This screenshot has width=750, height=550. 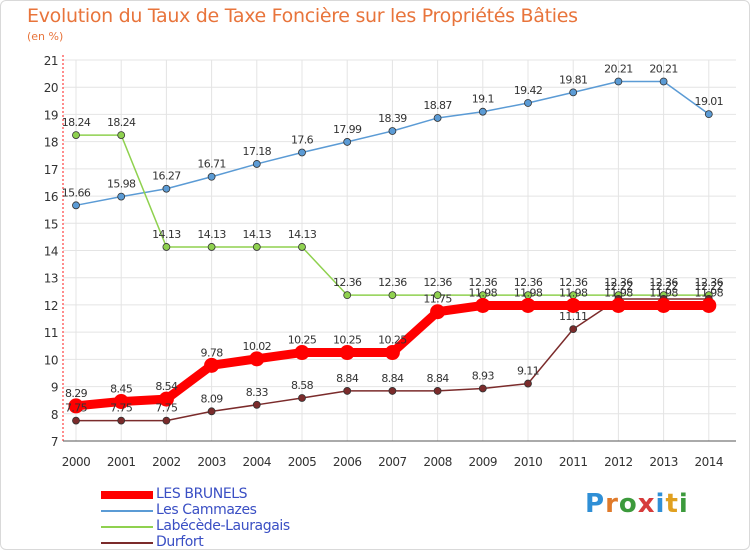 What do you see at coordinates (302, 385) in the screenshot?
I see `data-label: 8.58` at bounding box center [302, 385].